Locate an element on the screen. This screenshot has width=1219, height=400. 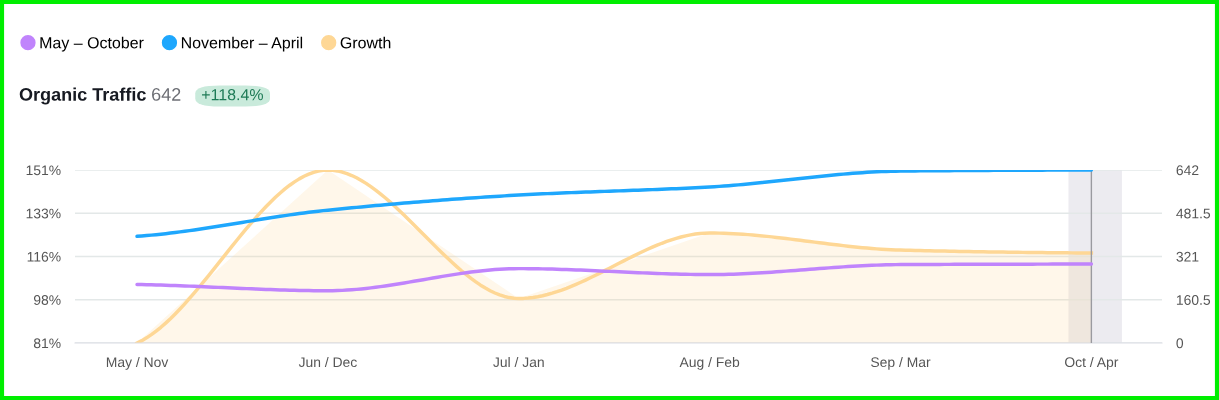
x-tick-label: Jul / Jan is located at coordinates (518, 362).